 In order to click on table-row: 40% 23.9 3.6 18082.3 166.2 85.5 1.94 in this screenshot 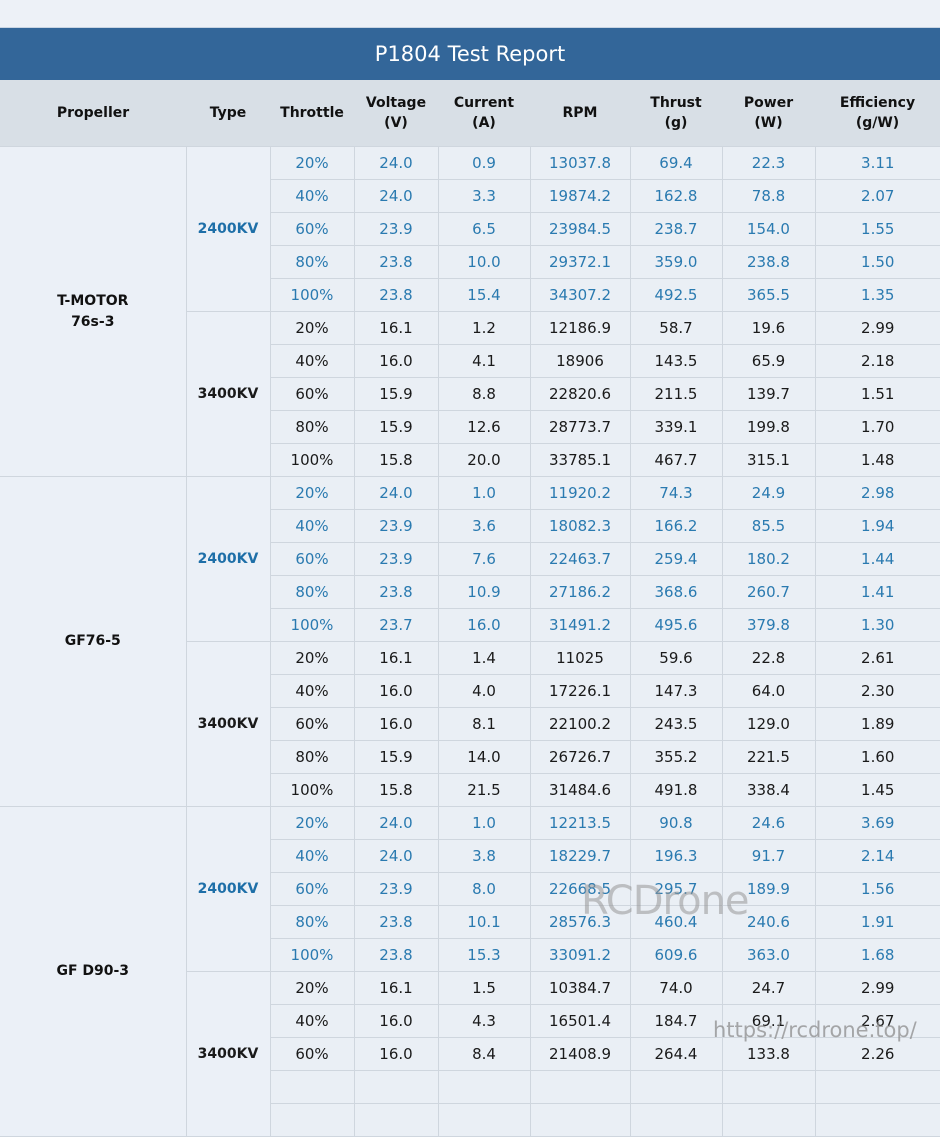, I will do `click(470, 526)`.